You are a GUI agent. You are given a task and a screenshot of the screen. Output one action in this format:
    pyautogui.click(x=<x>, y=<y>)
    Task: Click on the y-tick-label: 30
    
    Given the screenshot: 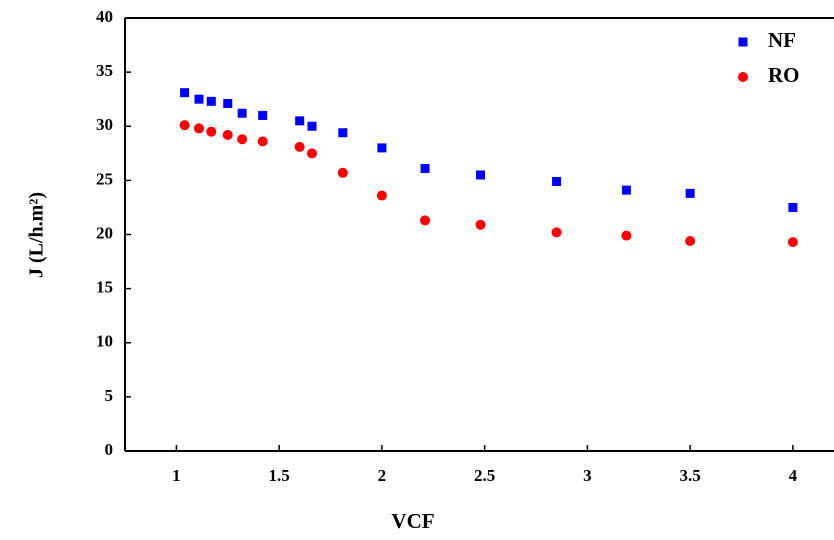 What is the action you would take?
    pyautogui.click(x=104, y=124)
    